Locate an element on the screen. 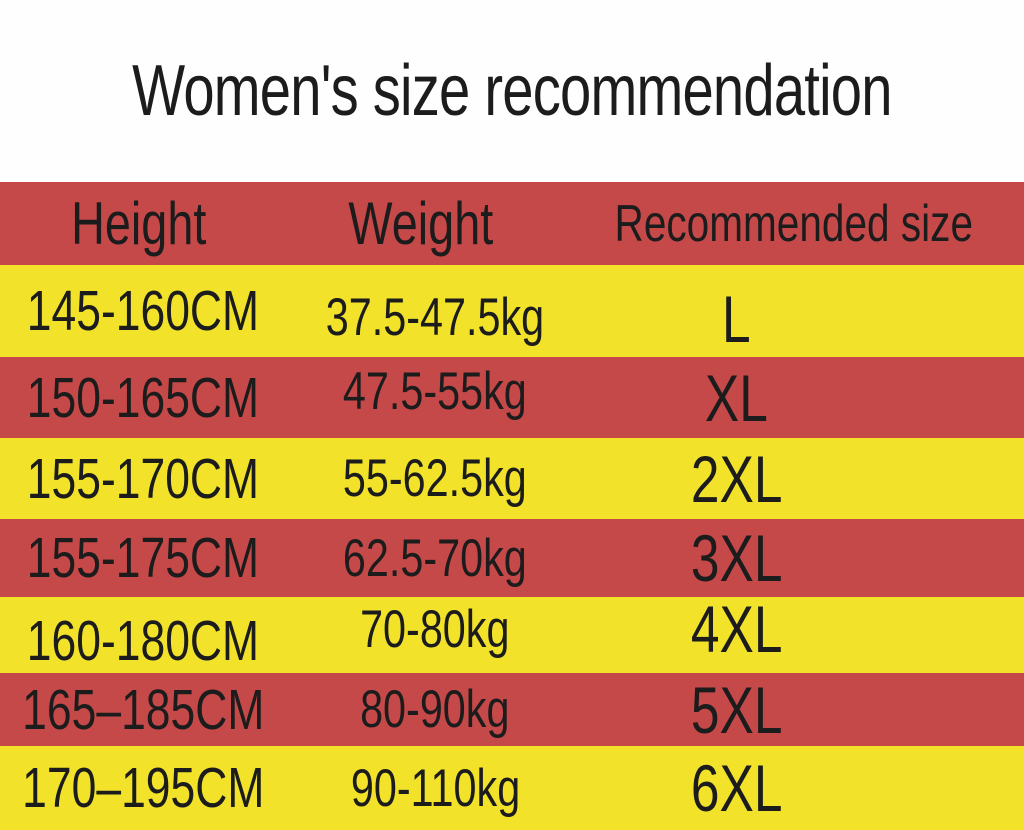 Image resolution: width=1024 pixels, height=830 pixels. size-cell: 5XL is located at coordinates (736, 709).